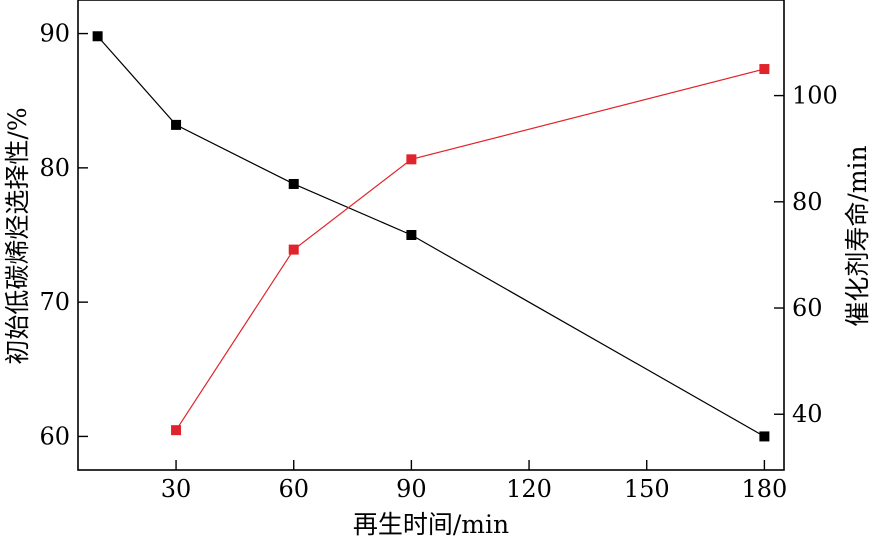 Image resolution: width=879 pixels, height=541 pixels. Describe the element at coordinates (474, 481) in the screenshot. I see `x-axis-ticks: 30 60 90 120 150 180` at that location.